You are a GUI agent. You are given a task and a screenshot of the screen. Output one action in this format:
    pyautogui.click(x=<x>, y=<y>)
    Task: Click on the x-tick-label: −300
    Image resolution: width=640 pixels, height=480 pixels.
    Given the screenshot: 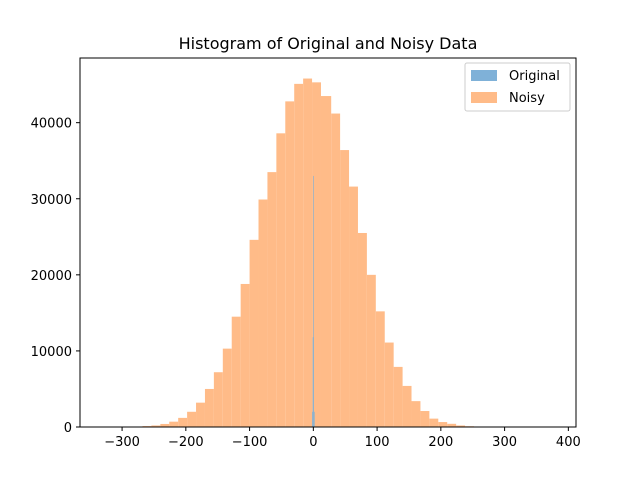 What is the action you would take?
    pyautogui.click(x=122, y=442)
    